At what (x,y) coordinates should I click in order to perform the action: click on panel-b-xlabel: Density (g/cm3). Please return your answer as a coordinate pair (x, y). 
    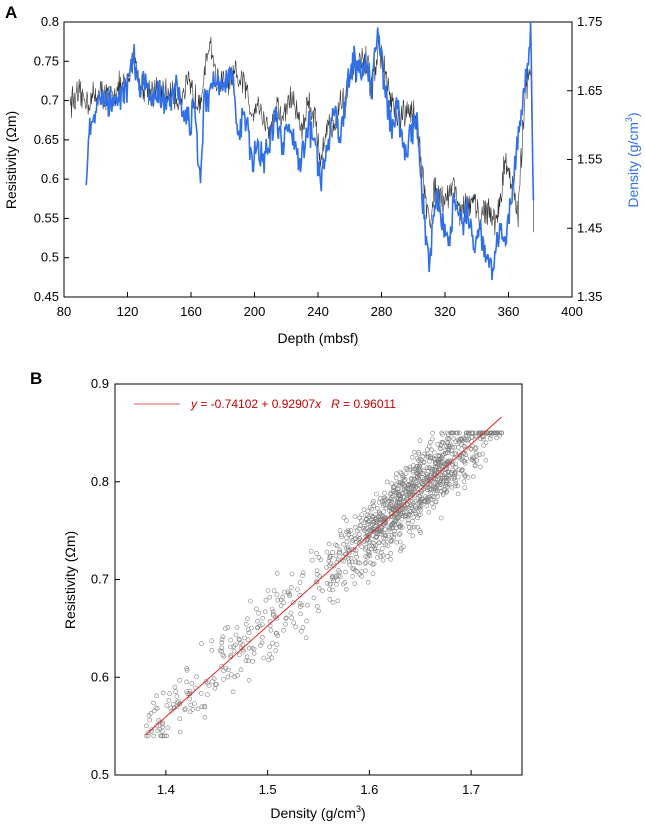
    Looking at the image, I should click on (317, 812).